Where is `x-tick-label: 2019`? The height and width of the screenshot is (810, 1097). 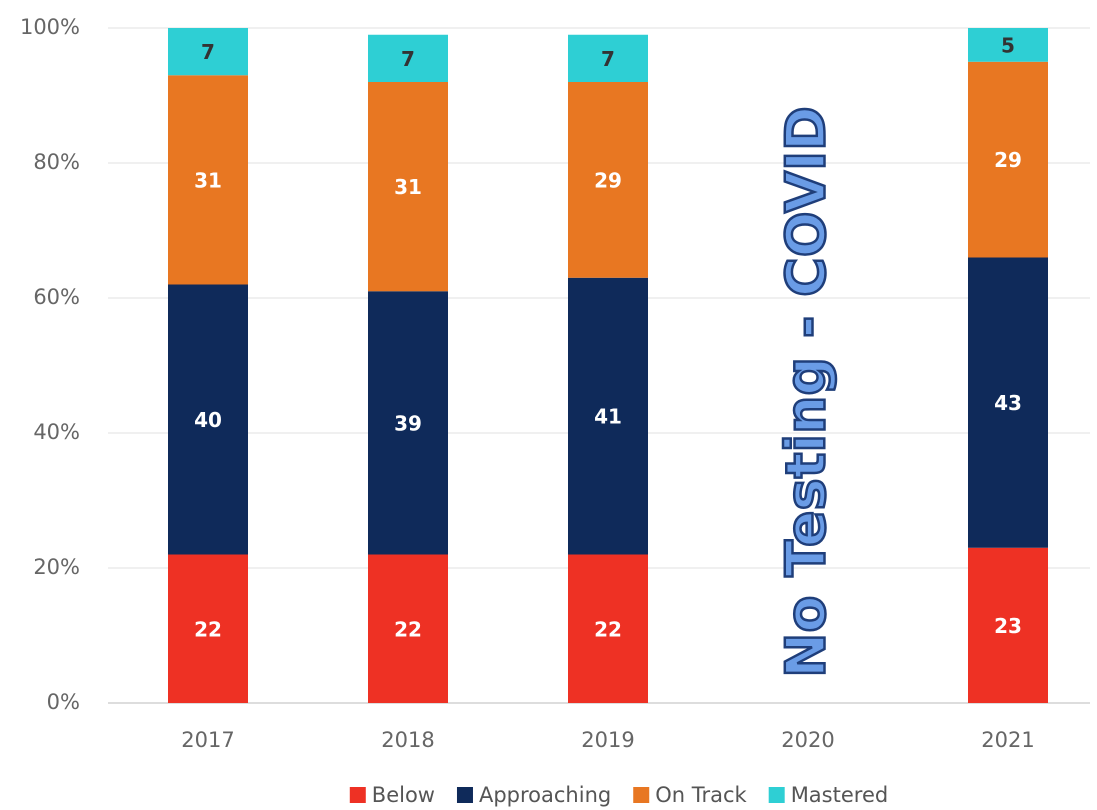 x-tick-label: 2019 is located at coordinates (607, 740).